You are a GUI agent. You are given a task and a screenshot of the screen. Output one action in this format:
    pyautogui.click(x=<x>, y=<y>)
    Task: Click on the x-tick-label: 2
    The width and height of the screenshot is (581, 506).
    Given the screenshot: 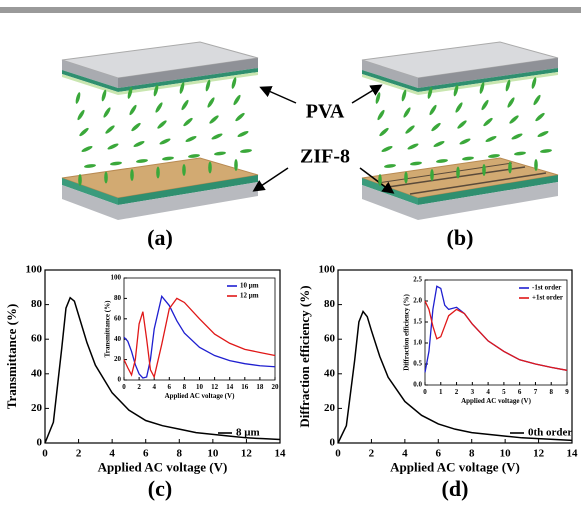 What is the action you would take?
    pyautogui.click(x=139, y=387)
    